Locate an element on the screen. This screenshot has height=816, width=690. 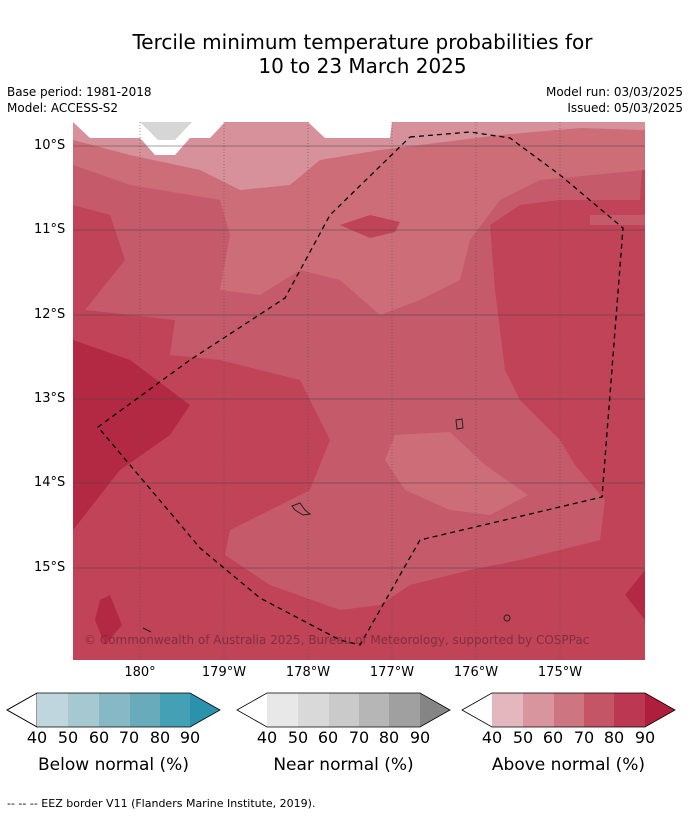
cb-below-tick: 80 is located at coordinates (160, 737).